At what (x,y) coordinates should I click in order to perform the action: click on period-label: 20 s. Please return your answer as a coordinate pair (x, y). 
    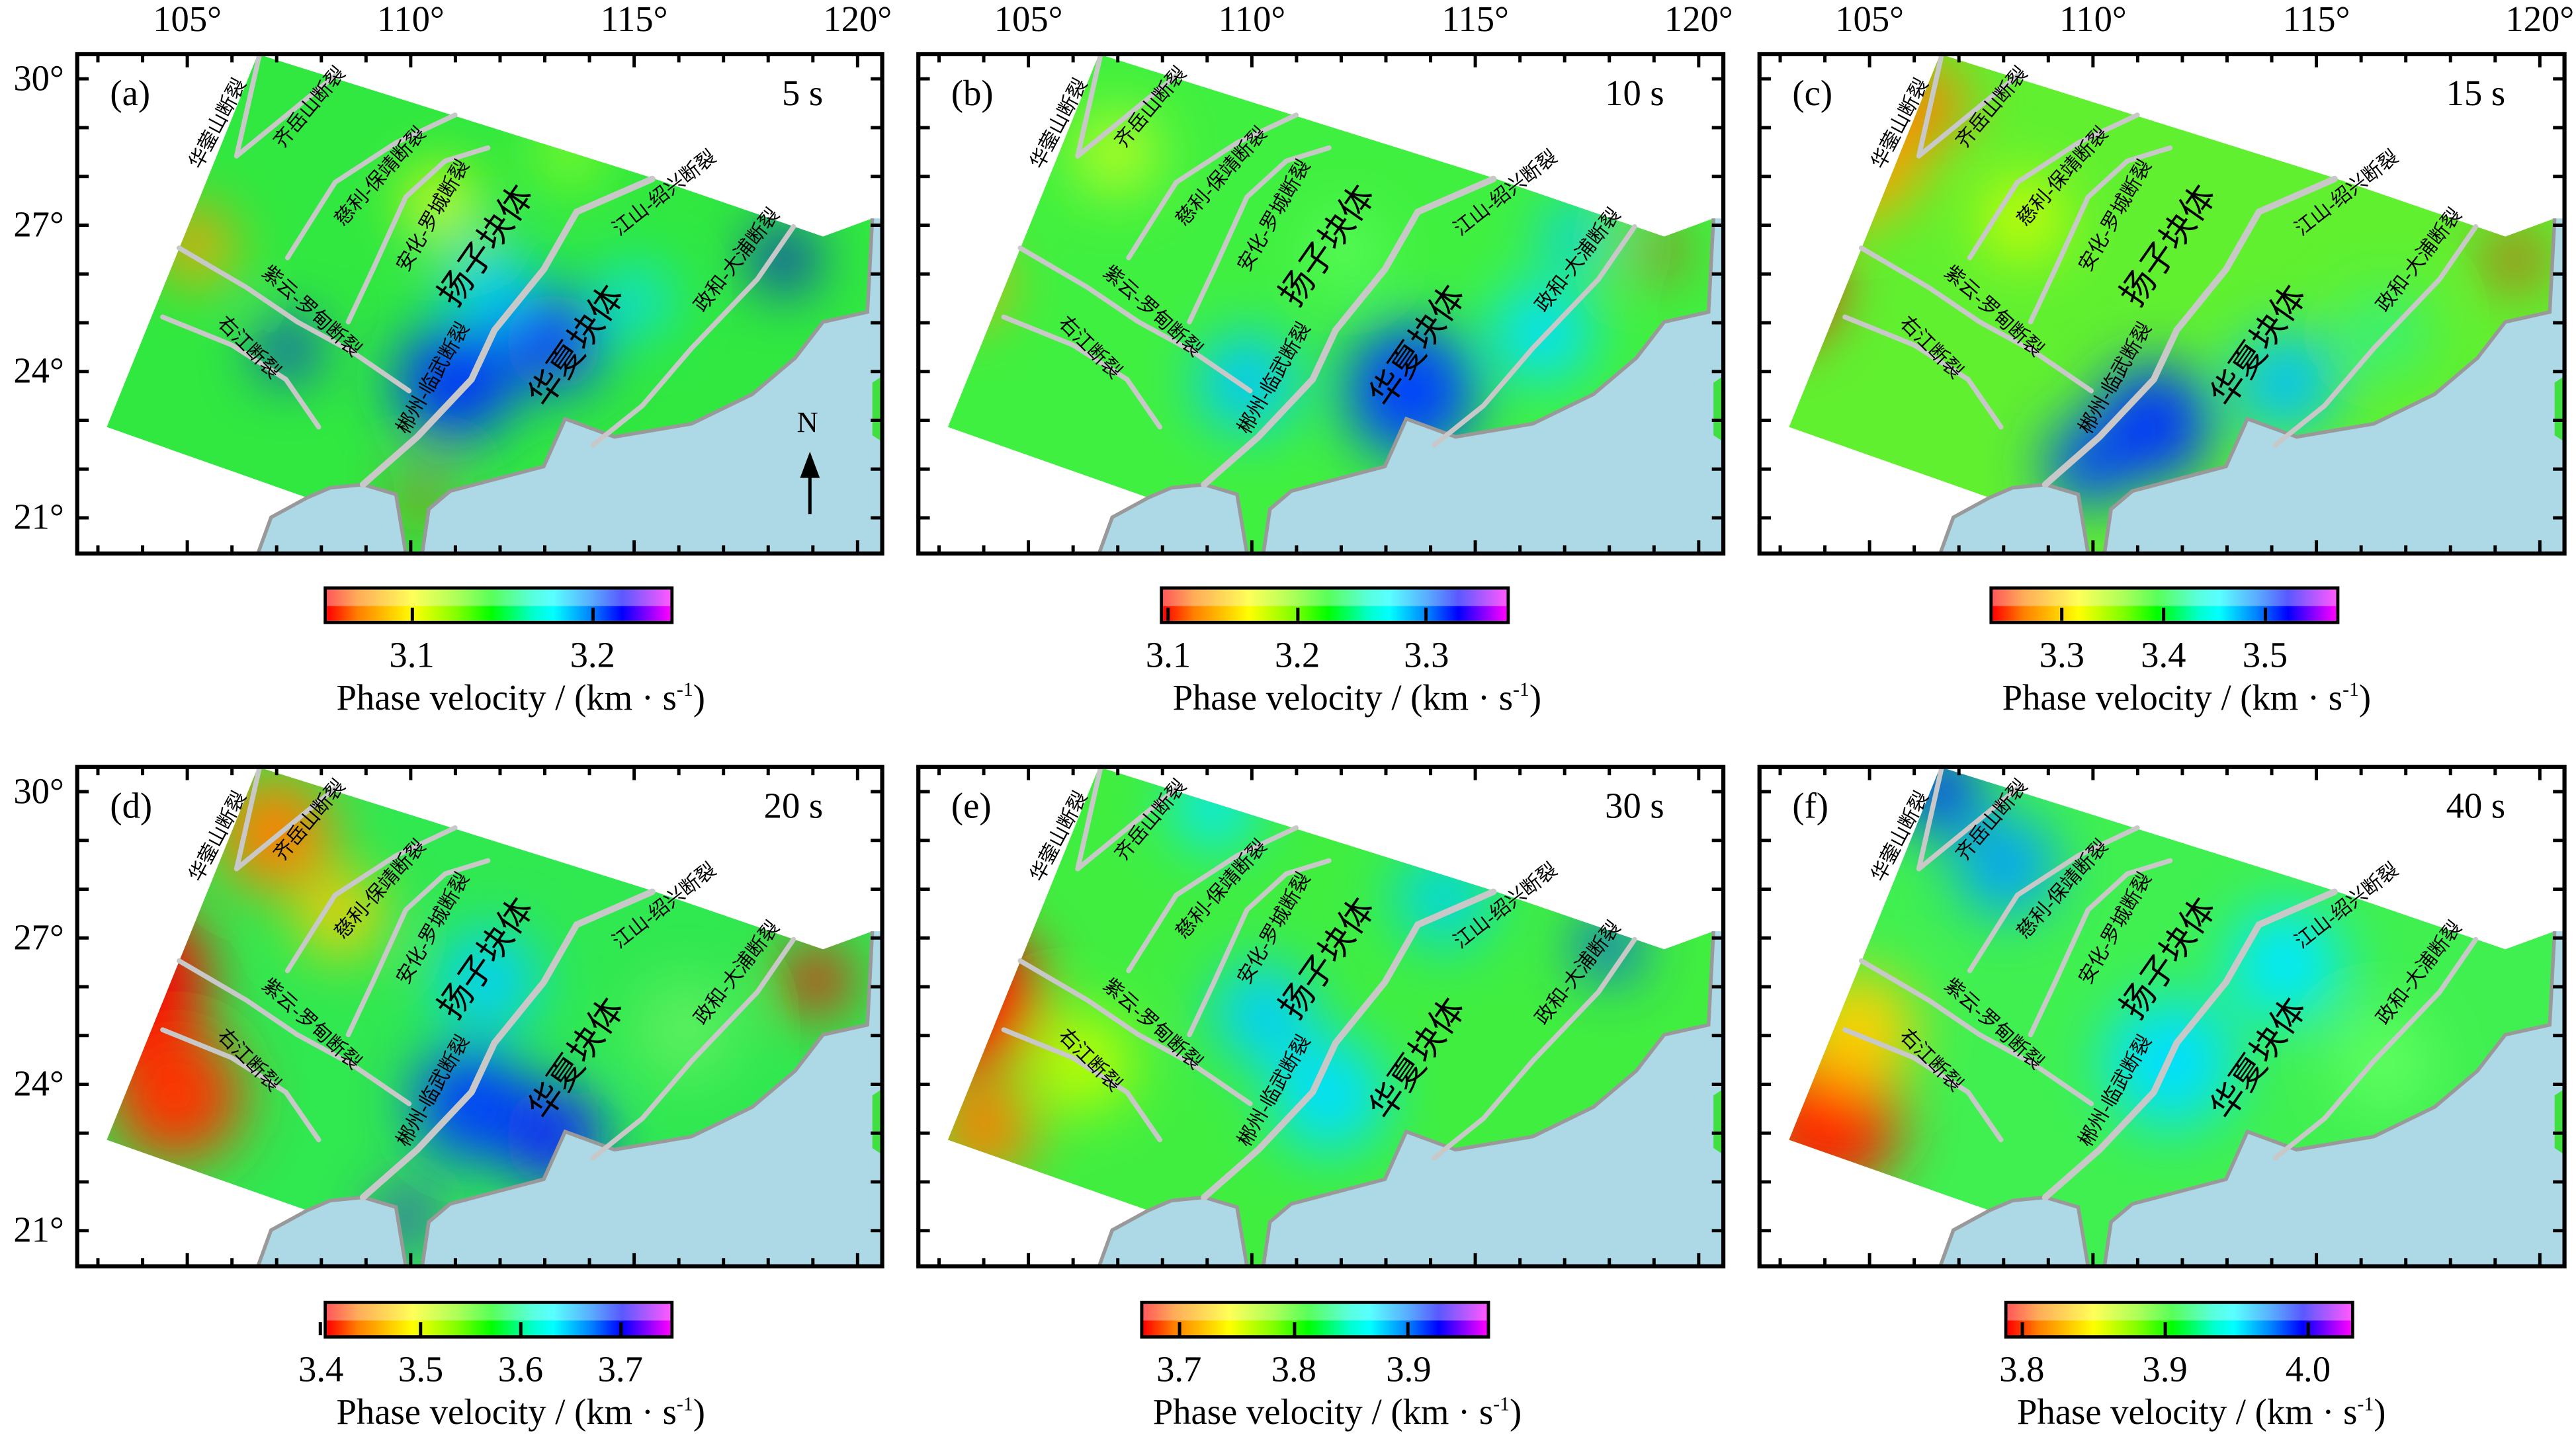
    Looking at the image, I should click on (794, 806).